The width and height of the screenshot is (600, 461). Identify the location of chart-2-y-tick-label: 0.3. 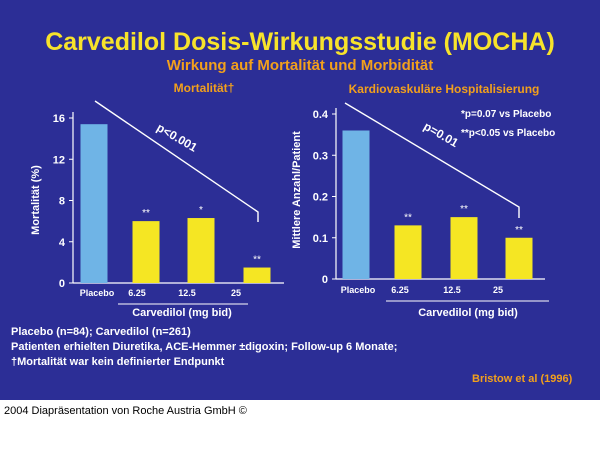
(320, 156).